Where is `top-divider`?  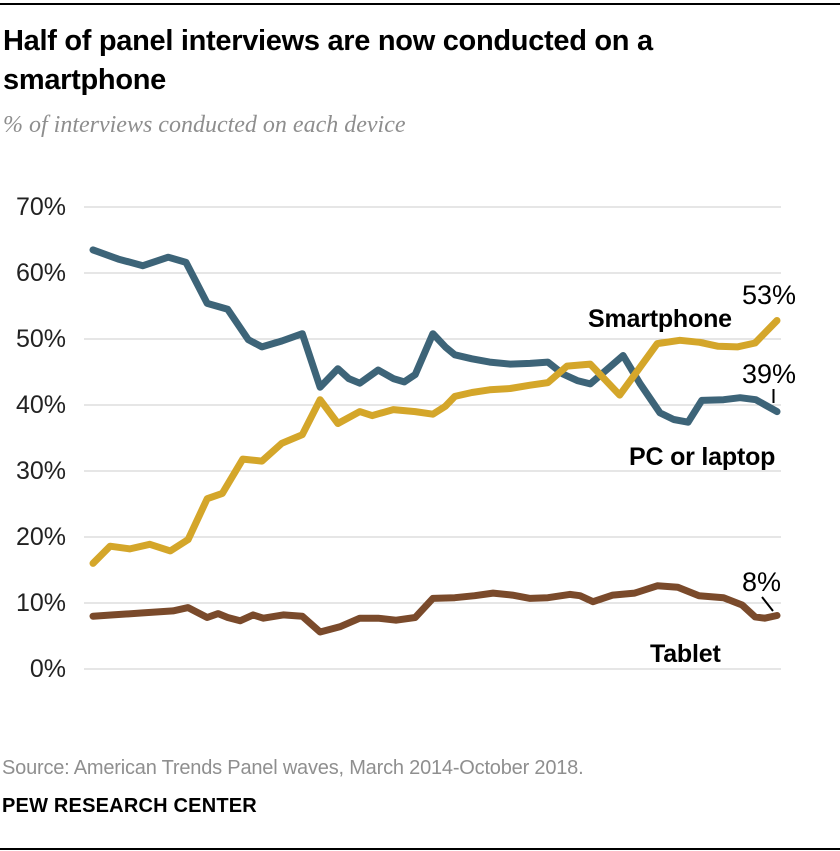
top-divider is located at coordinates (420, 4).